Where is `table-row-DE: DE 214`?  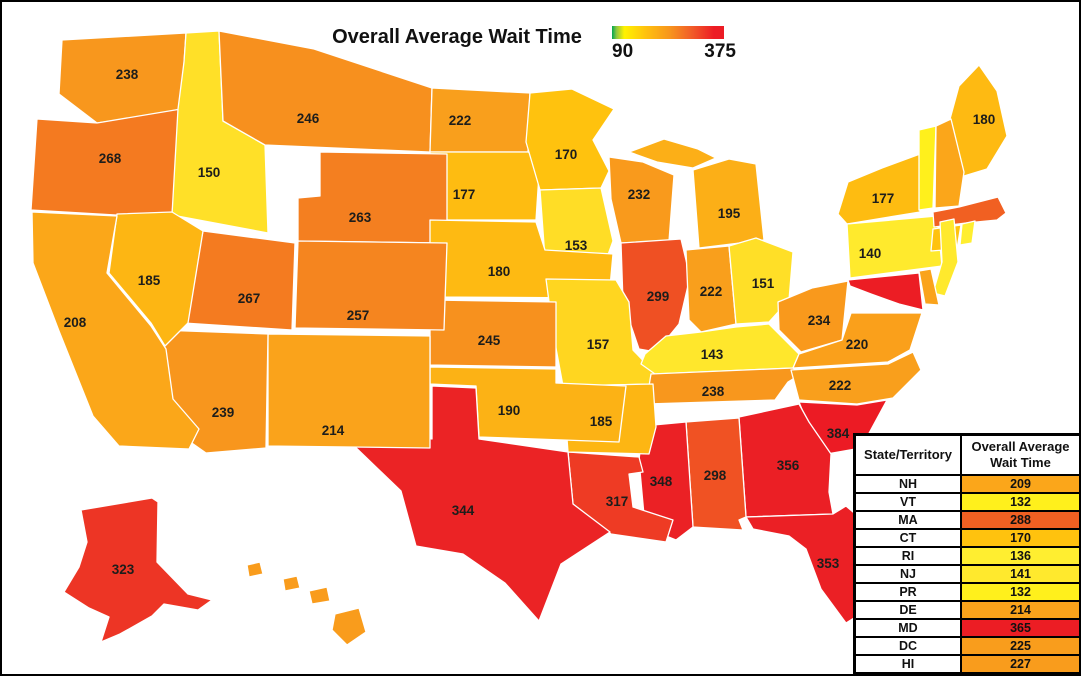
table-row-DE: DE 214 is located at coordinates (966, 610).